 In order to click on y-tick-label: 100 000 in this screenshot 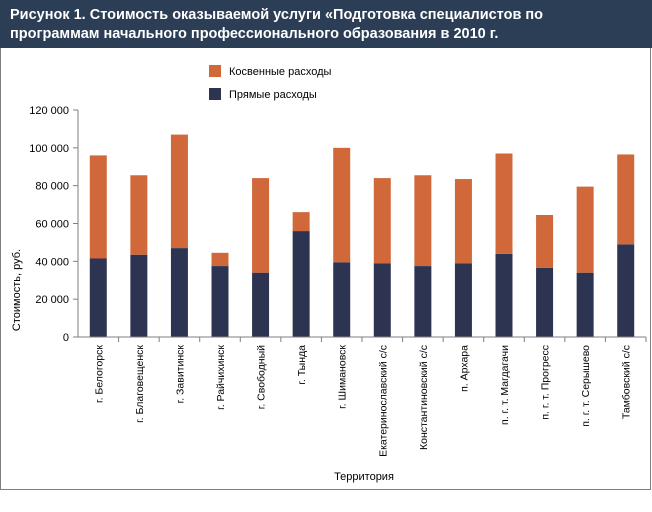, I will do `click(49, 149)`.